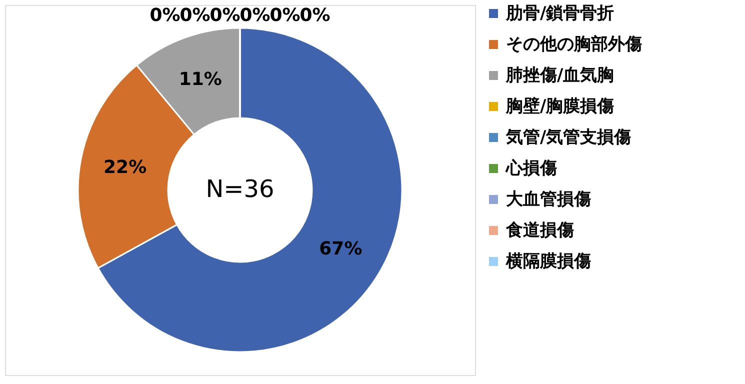 This screenshot has height=384, width=745. Describe the element at coordinates (574, 44) in the screenshot. I see `legend-label: その他の胸部外傷` at that location.